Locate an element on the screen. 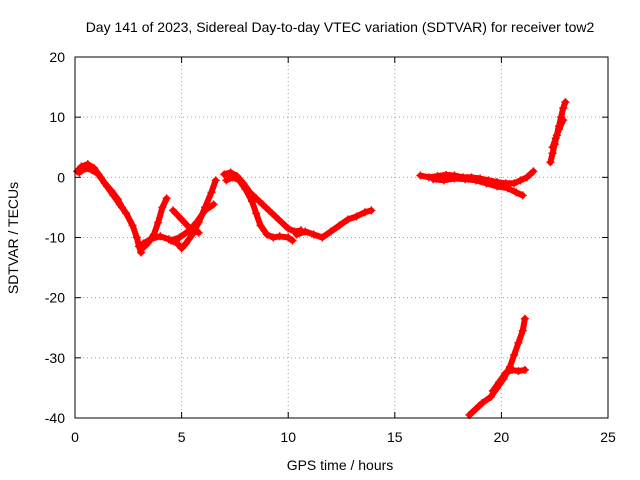 This screenshot has width=640, height=480. x-tick-label: 10 is located at coordinates (288, 437).